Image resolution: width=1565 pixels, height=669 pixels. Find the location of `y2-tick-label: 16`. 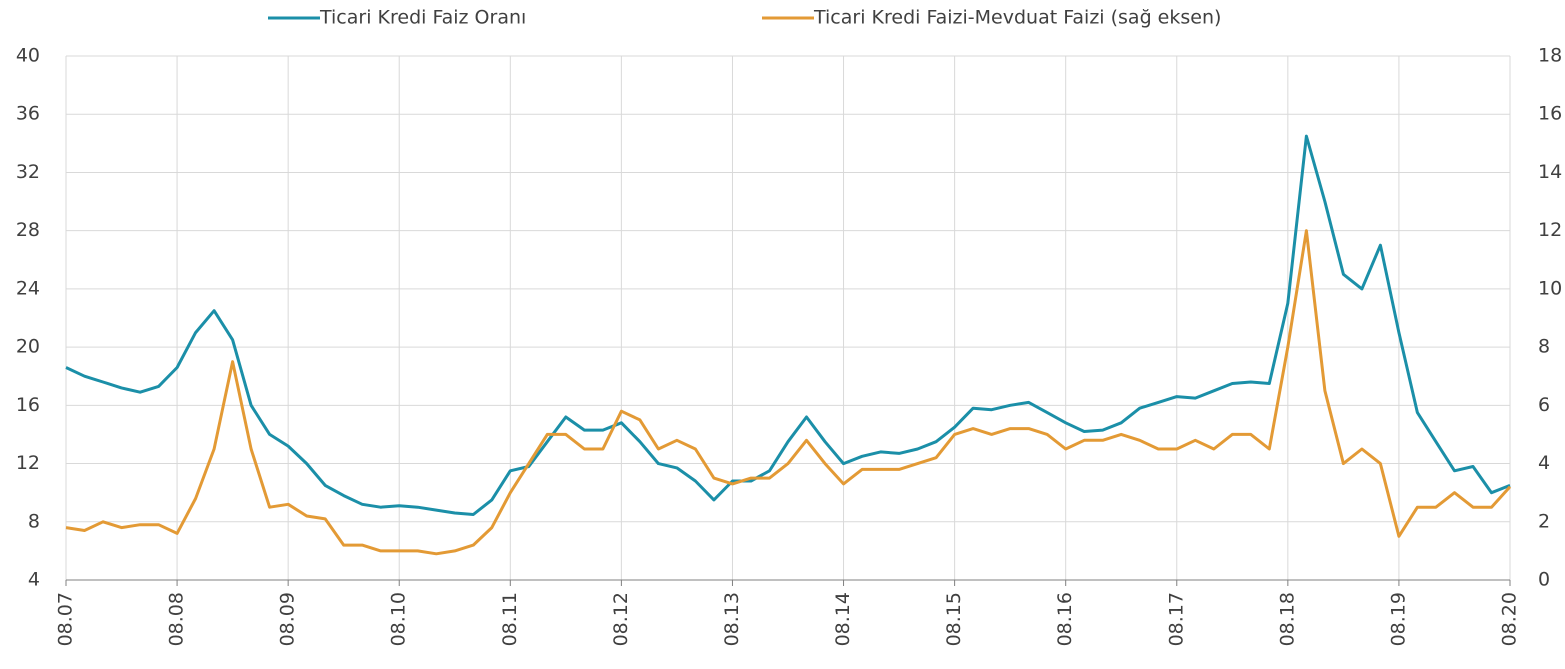

y2-tick-label: 16 is located at coordinates (1550, 114).